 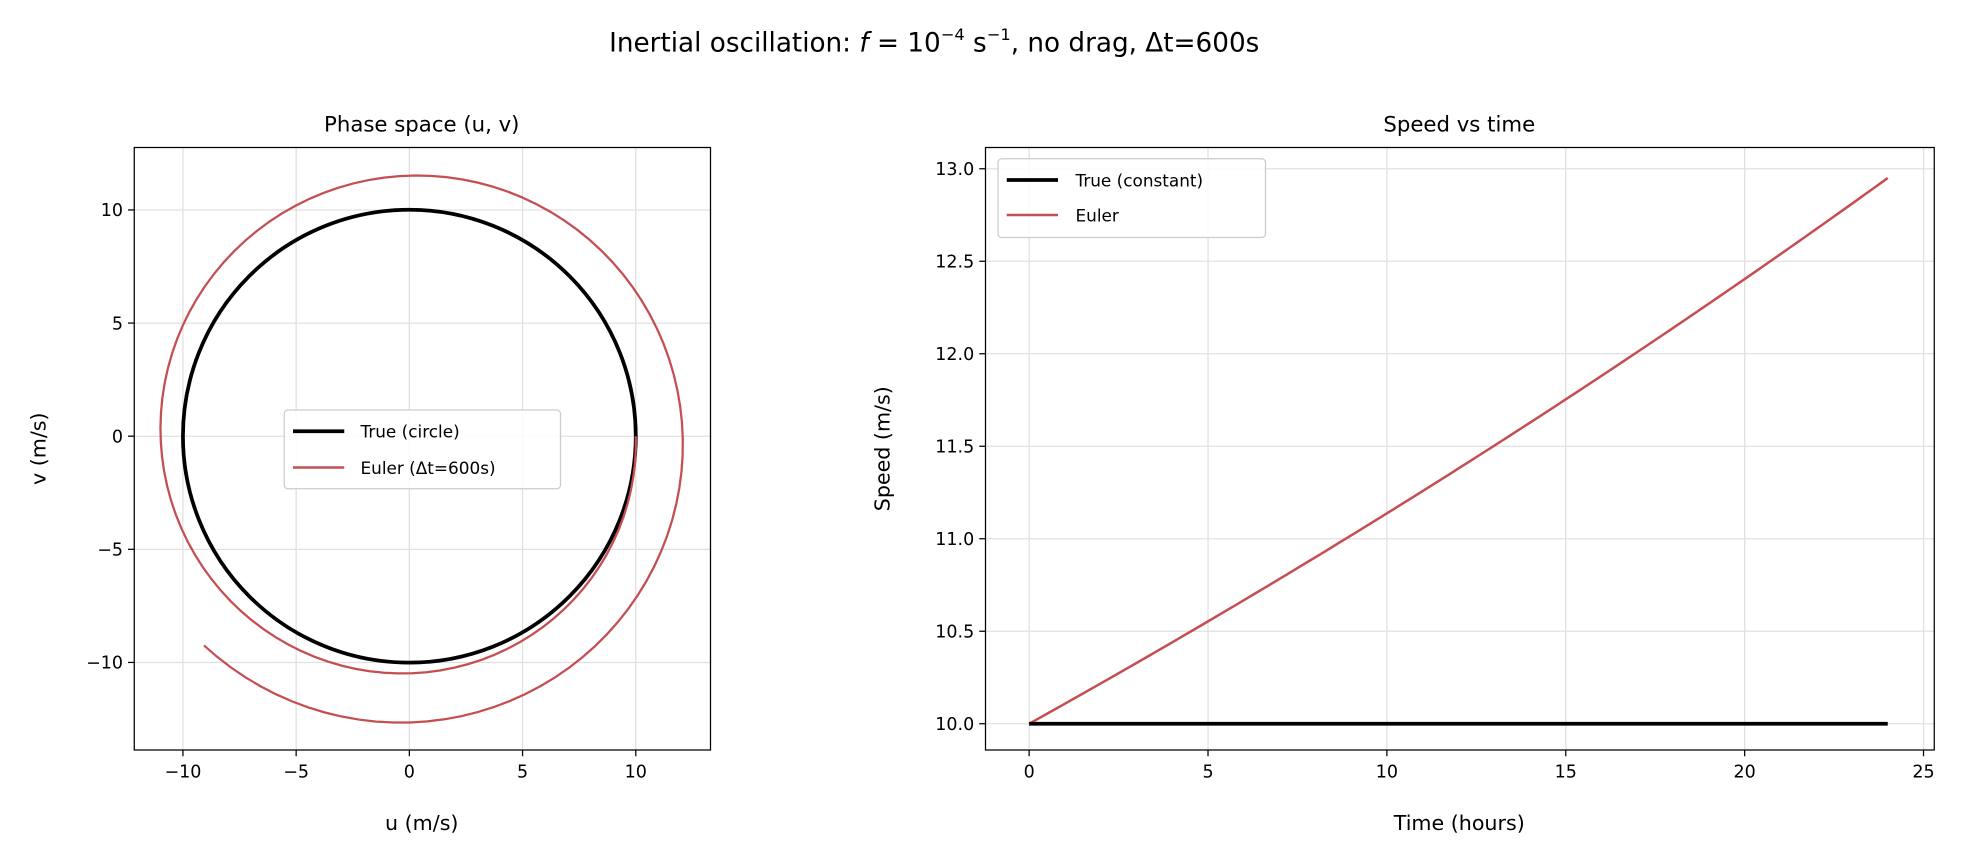 I want to click on x-tick-label: −5, so click(x=296, y=773).